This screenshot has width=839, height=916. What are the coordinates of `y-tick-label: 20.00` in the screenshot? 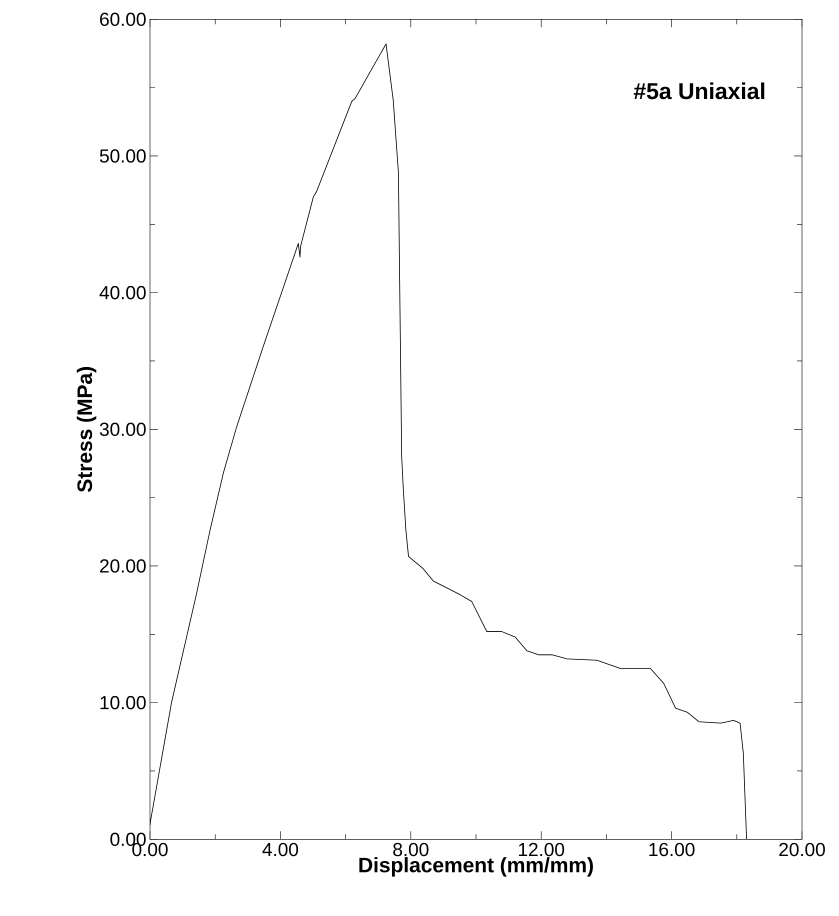 It's located at (123, 566).